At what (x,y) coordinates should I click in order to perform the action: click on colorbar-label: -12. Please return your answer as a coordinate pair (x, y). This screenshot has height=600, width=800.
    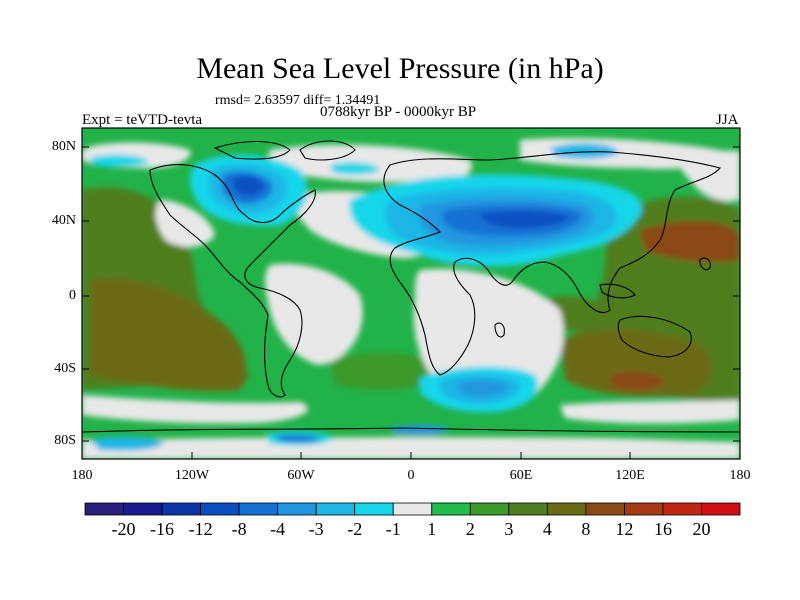
    Looking at the image, I should click on (200, 529).